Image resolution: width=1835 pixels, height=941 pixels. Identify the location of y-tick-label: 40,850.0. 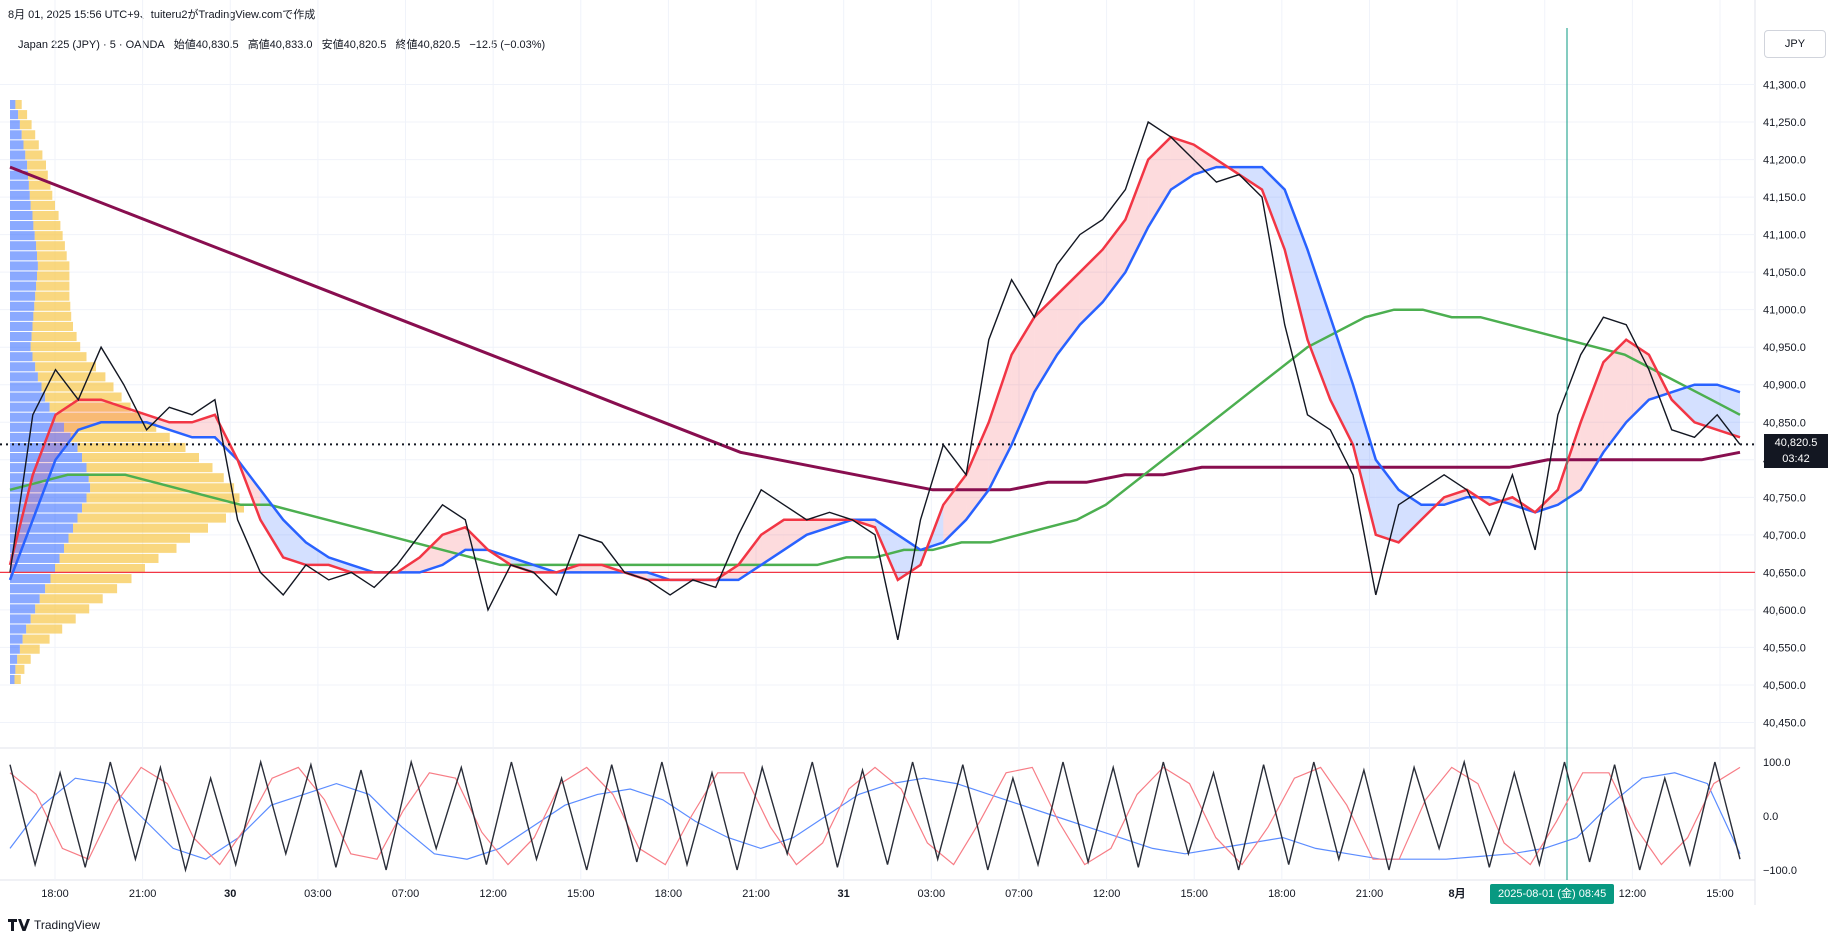
(1784, 423).